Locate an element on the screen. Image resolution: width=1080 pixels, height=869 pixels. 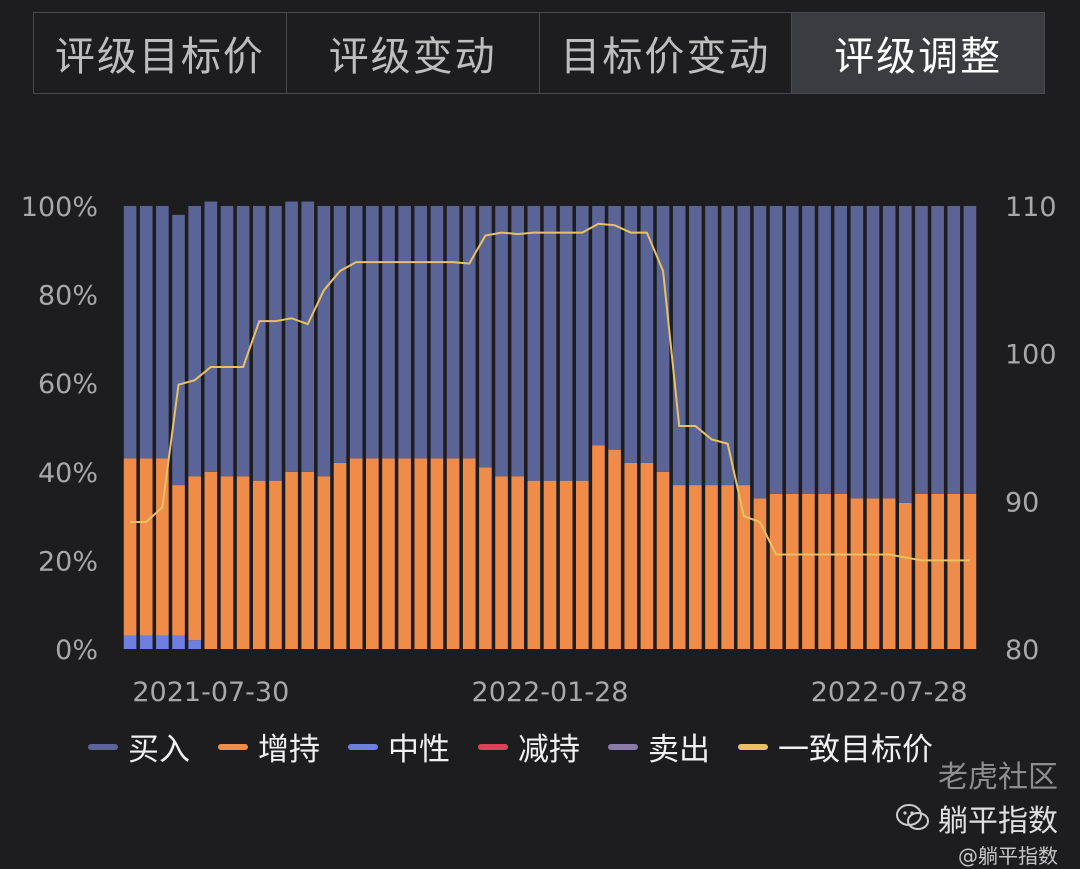
tab-bar: 评级目标价 评级变动 目标价变动 评级调整 is located at coordinates (539, 53).